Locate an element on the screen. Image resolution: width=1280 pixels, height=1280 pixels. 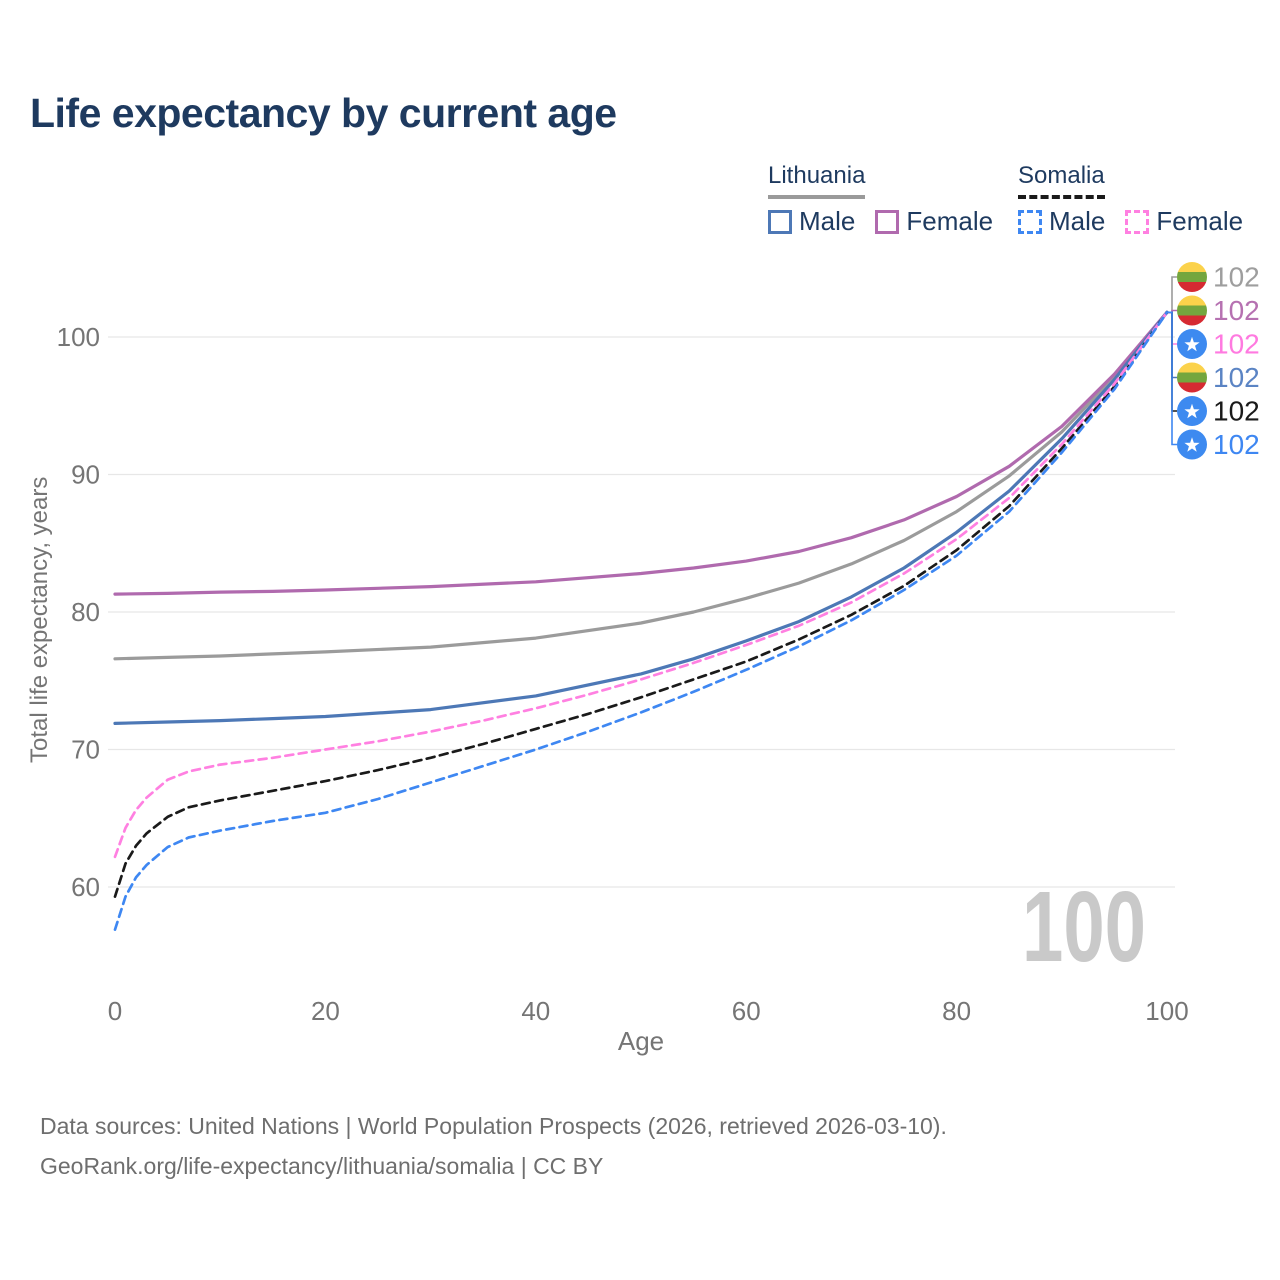
legend-item-lithuania-female: Female is located at coordinates (934, 221).